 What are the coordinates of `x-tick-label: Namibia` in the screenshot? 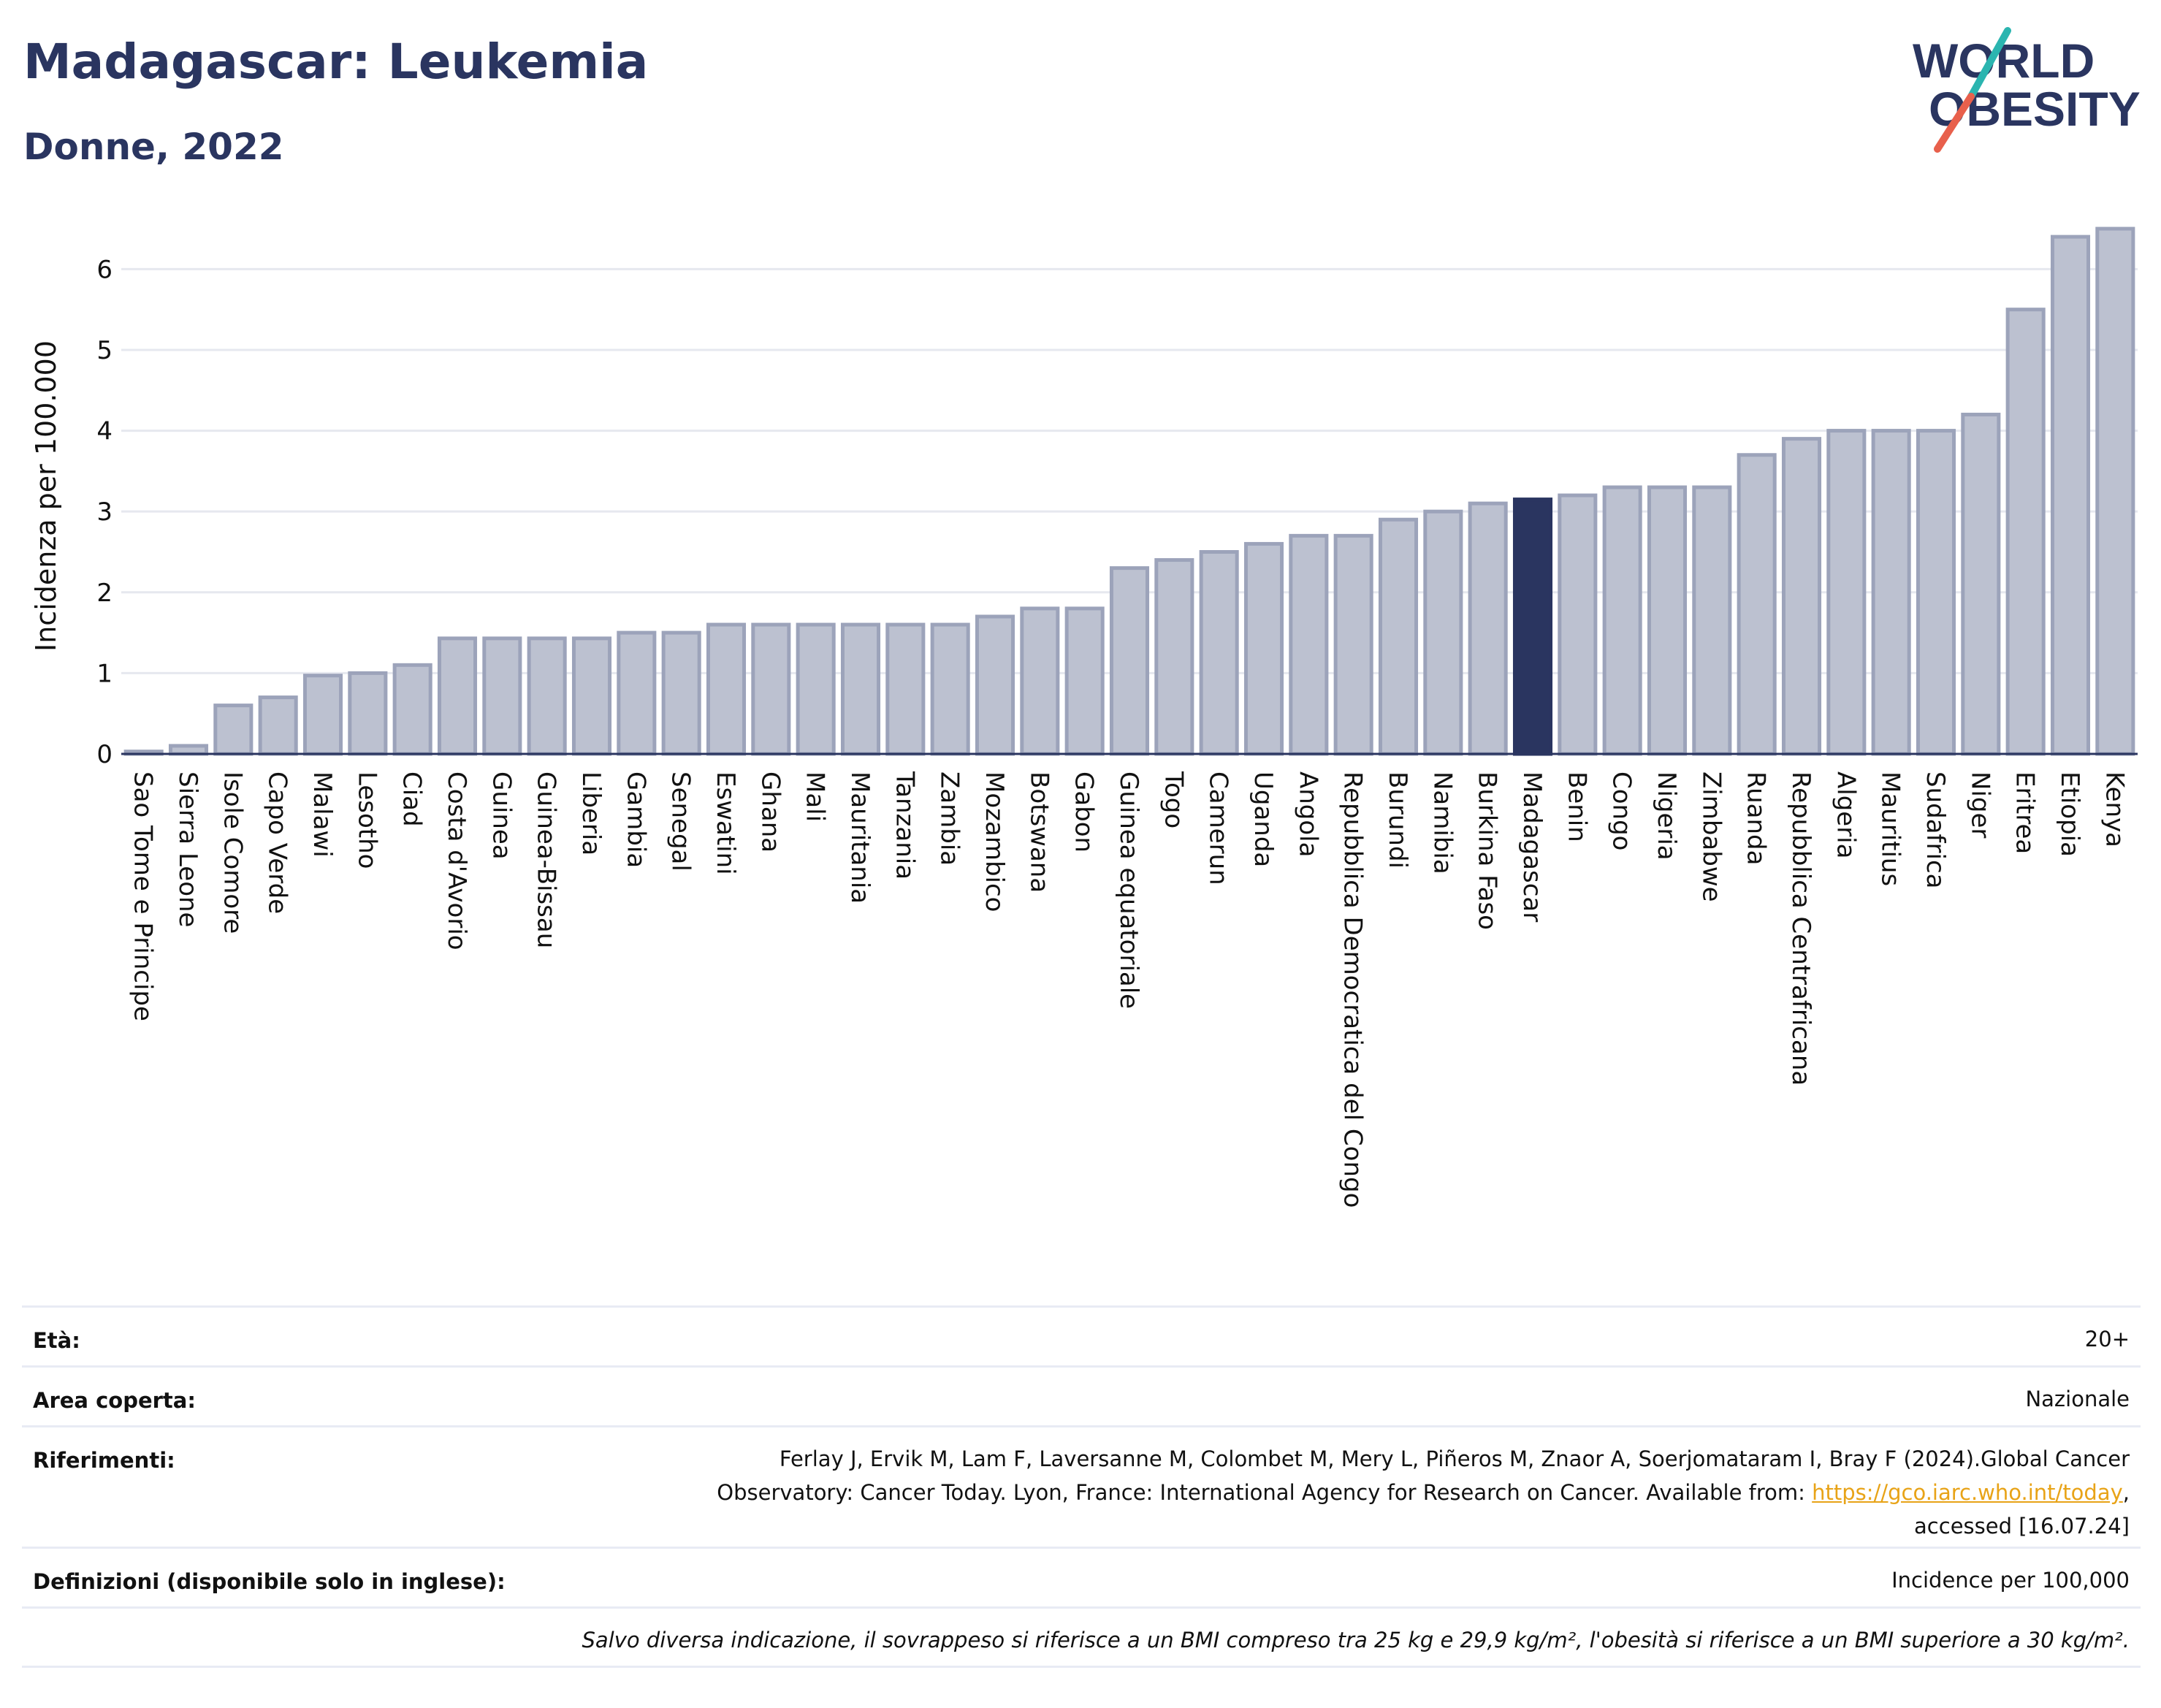 It's located at (1442, 822).